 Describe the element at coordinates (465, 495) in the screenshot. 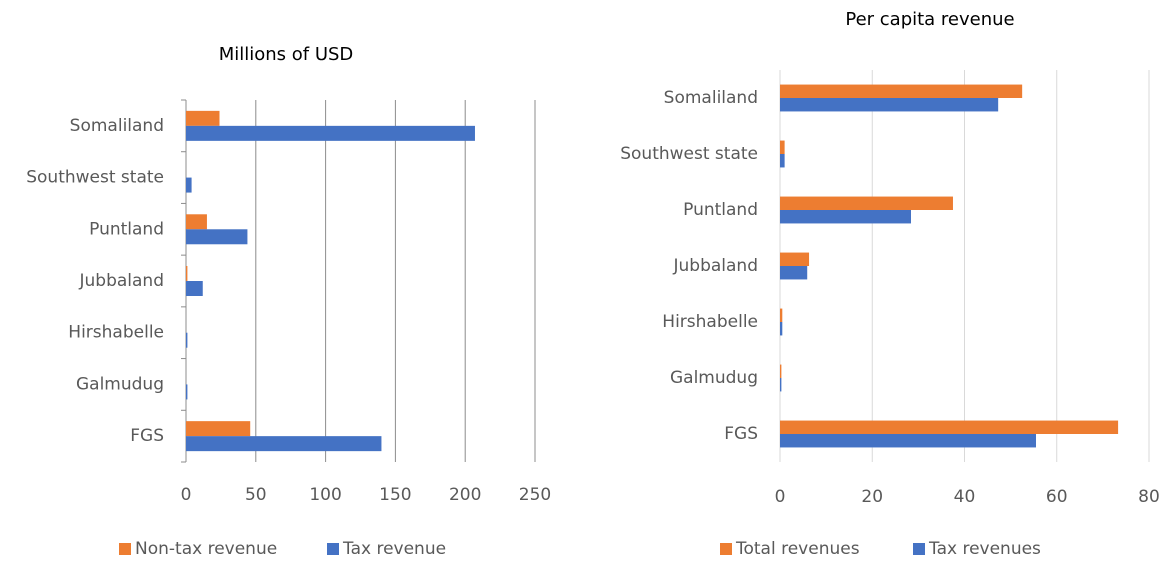

I see `x-tick-label: 200` at that location.